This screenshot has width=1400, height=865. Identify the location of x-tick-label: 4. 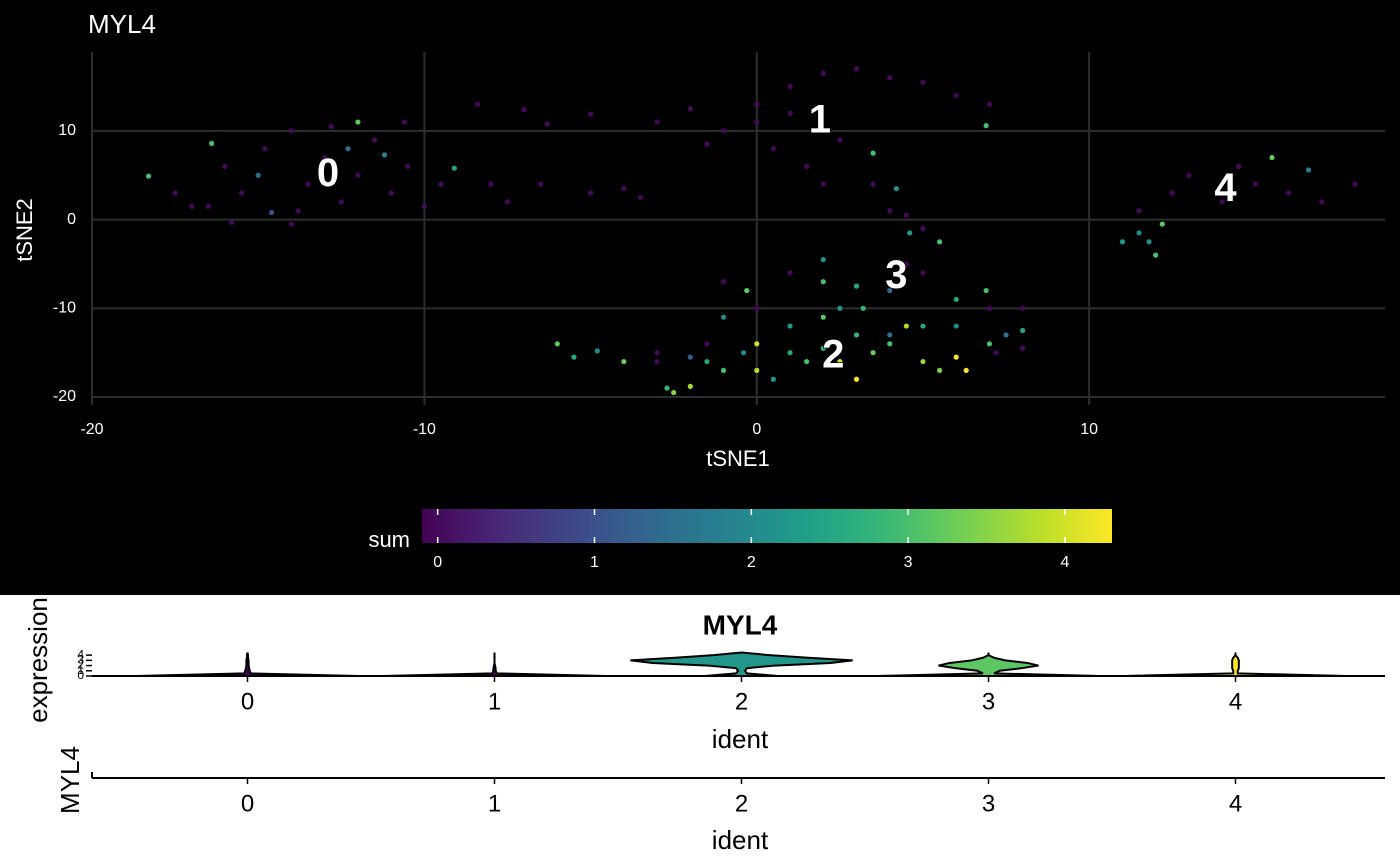
(1235, 803).